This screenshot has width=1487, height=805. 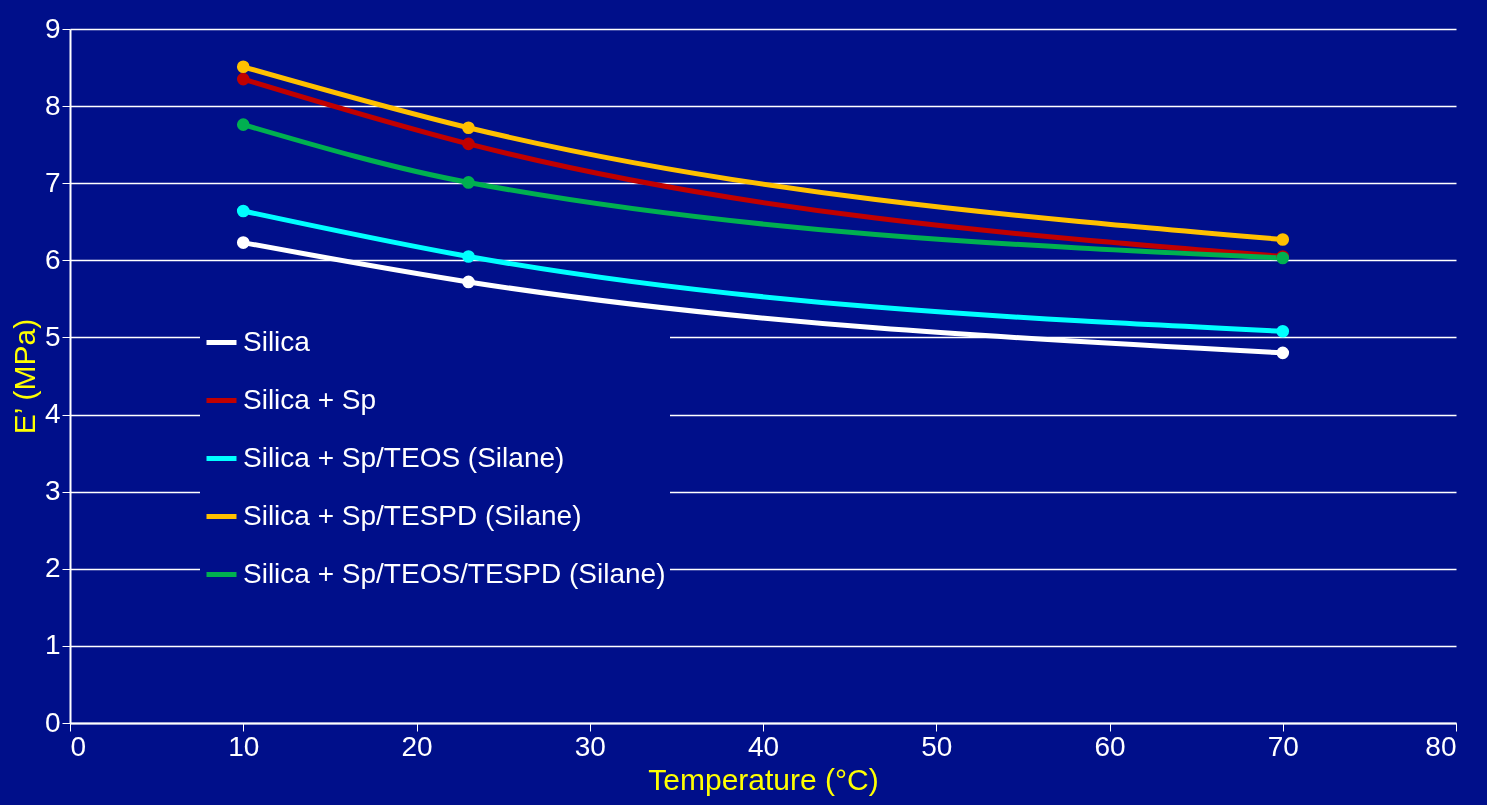 I want to click on y-tick-label: 6, so click(x=52, y=259).